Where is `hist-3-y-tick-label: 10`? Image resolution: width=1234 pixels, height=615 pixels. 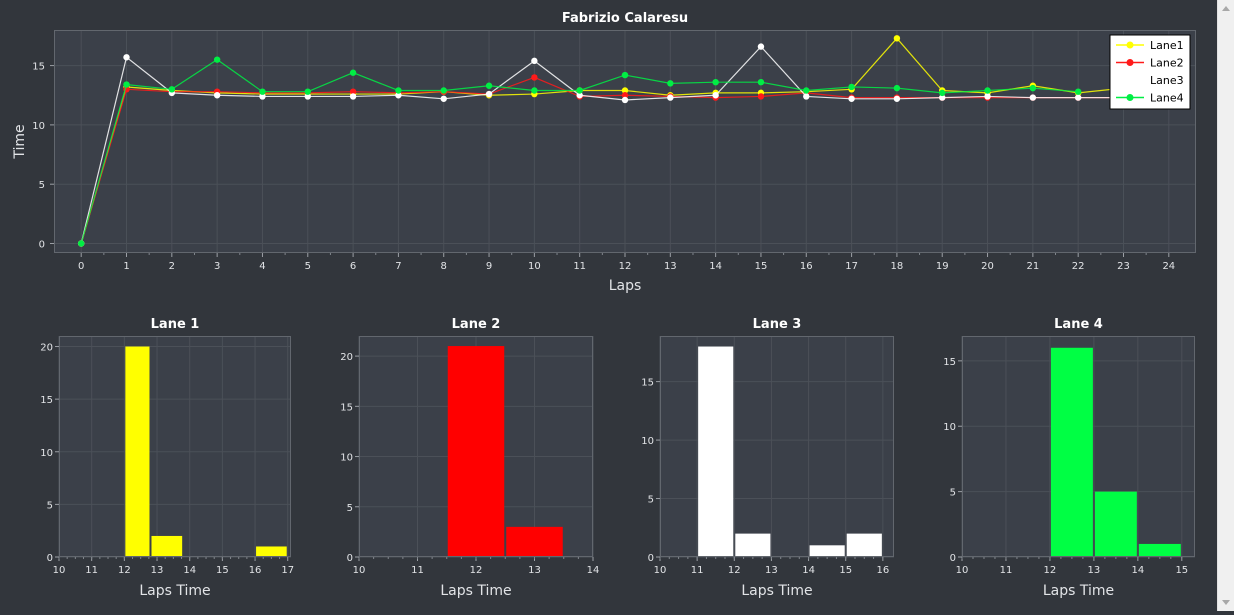 hist-3-y-tick-label: 10 is located at coordinates (647, 441).